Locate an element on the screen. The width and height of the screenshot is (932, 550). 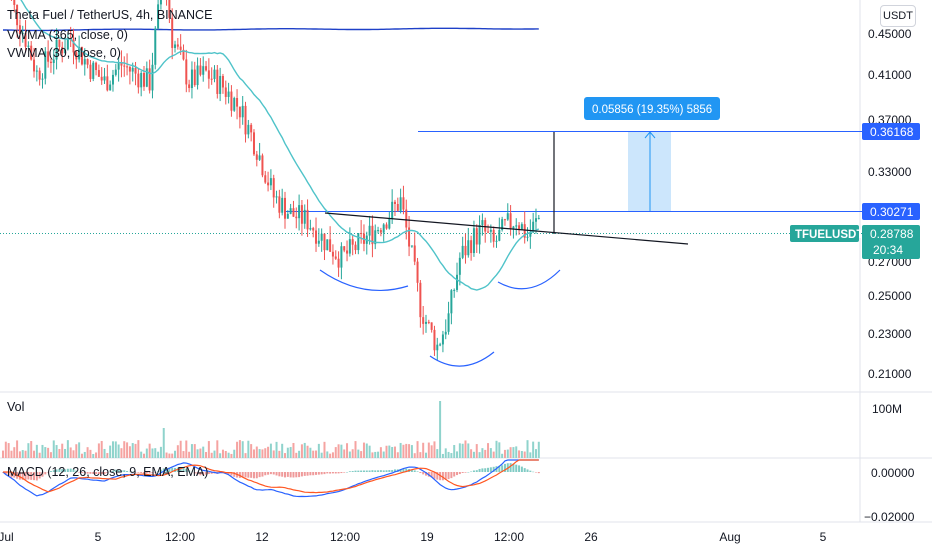
vwma-365-legend: VWMA (365, close, 0) is located at coordinates (67, 35).